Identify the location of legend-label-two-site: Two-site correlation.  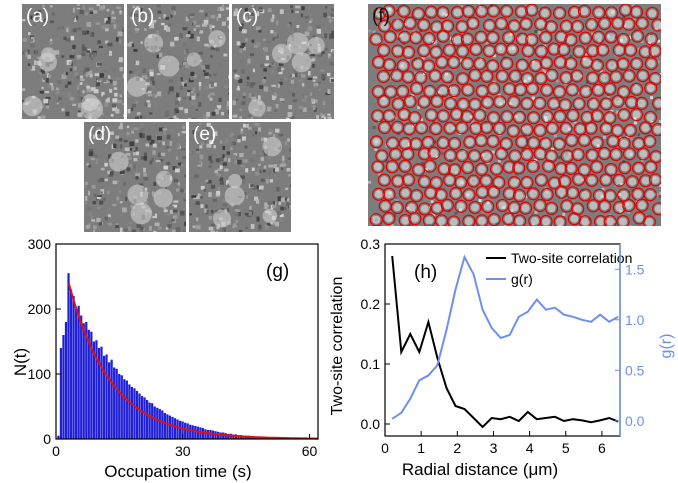
(571, 258).